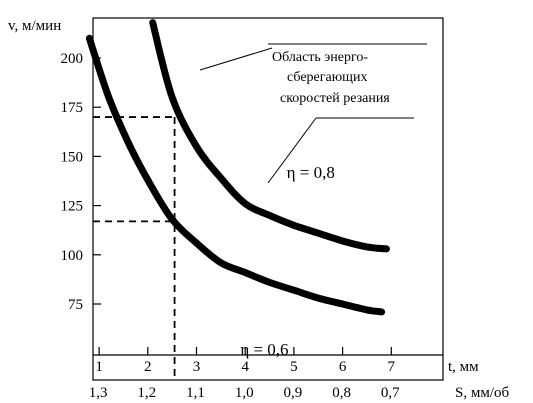 This screenshot has width=533, height=403. What do you see at coordinates (390, 393) in the screenshot?
I see `s-tick-label-7: 0,7` at bounding box center [390, 393].